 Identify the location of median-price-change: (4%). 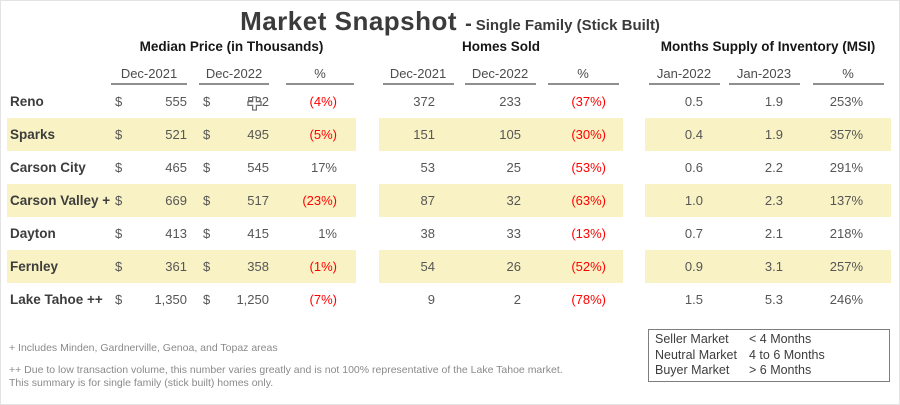
(323, 101).